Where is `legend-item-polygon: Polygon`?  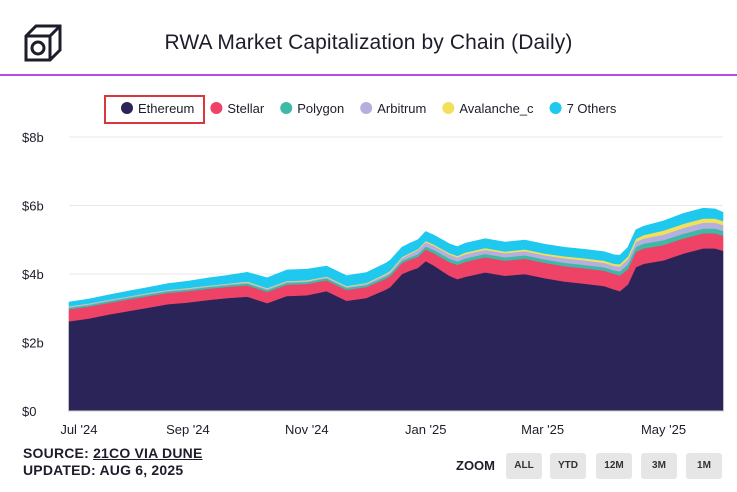
legend-item-polygon: Polygon is located at coordinates (312, 108).